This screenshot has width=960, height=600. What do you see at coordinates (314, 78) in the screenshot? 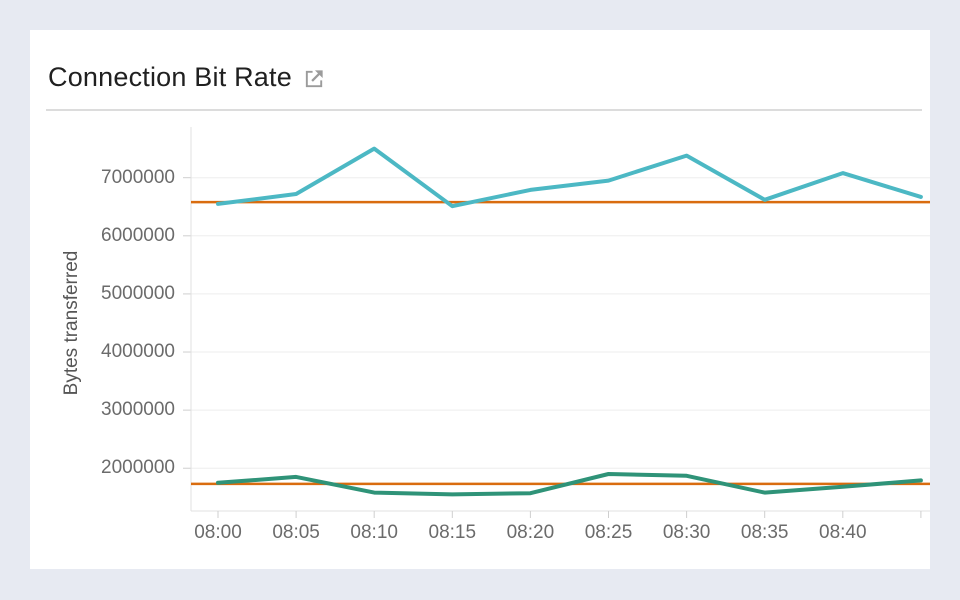
I see `external-link-icon` at bounding box center [314, 78].